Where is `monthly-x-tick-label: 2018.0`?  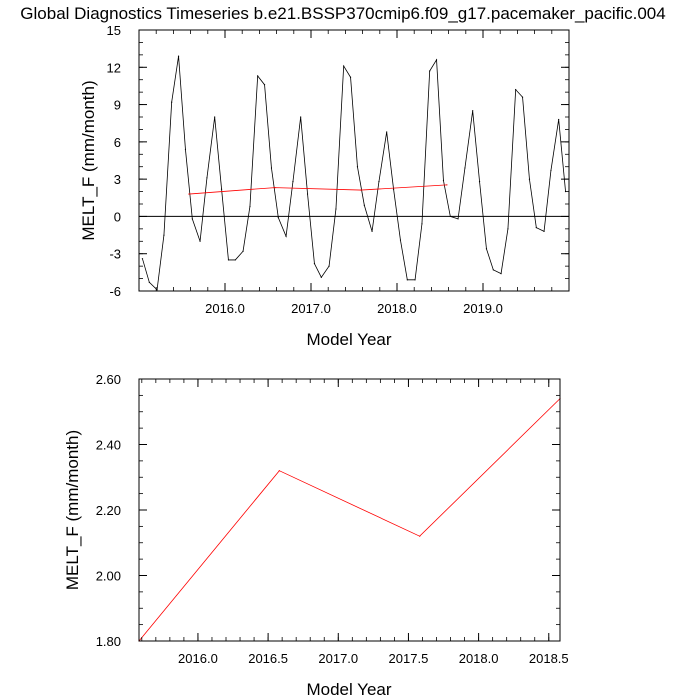 monthly-x-tick-label: 2018.0 is located at coordinates (397, 308).